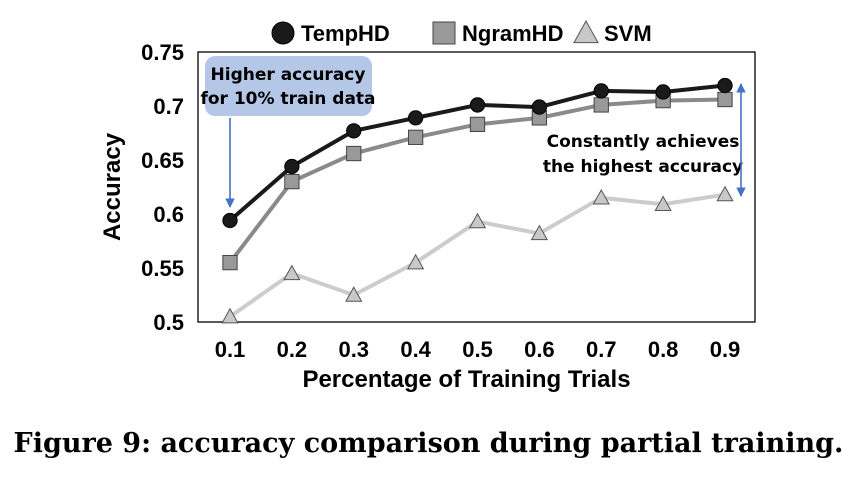 This screenshot has height=478, width=857. Describe the element at coordinates (162, 160) in the screenshot. I see `y-tick-label: 0.65` at that location.